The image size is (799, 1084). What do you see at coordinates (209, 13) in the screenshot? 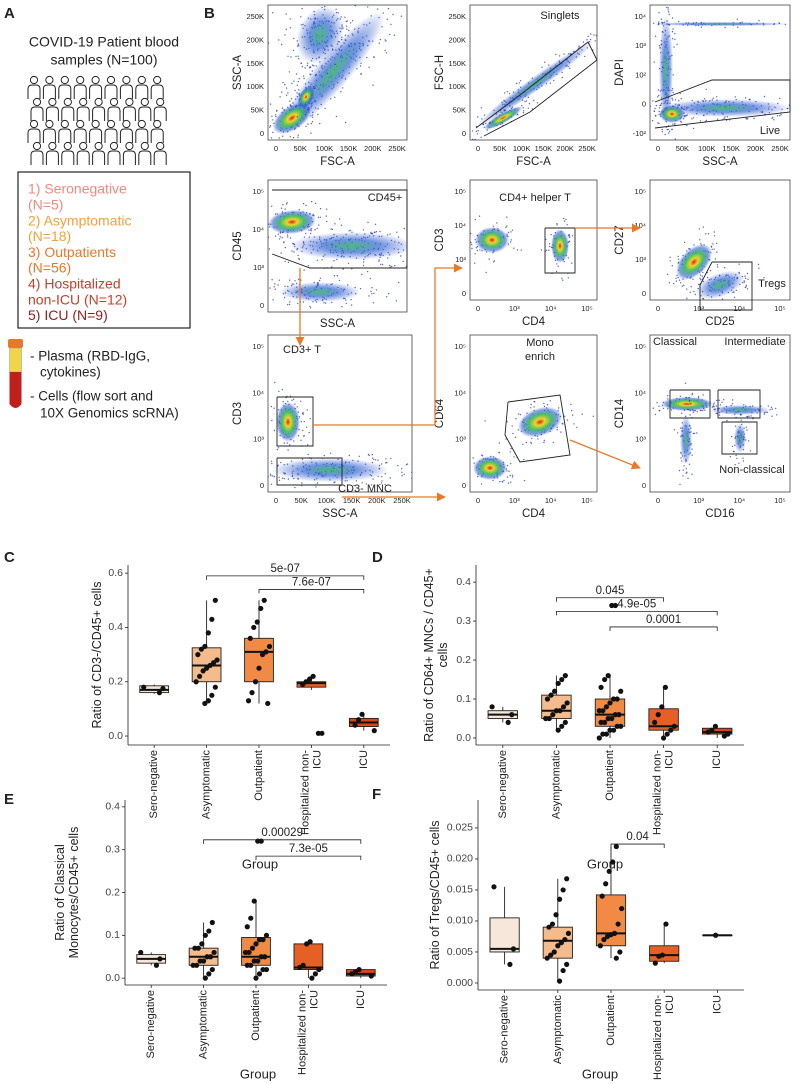
I see `panel-label: B` at bounding box center [209, 13].